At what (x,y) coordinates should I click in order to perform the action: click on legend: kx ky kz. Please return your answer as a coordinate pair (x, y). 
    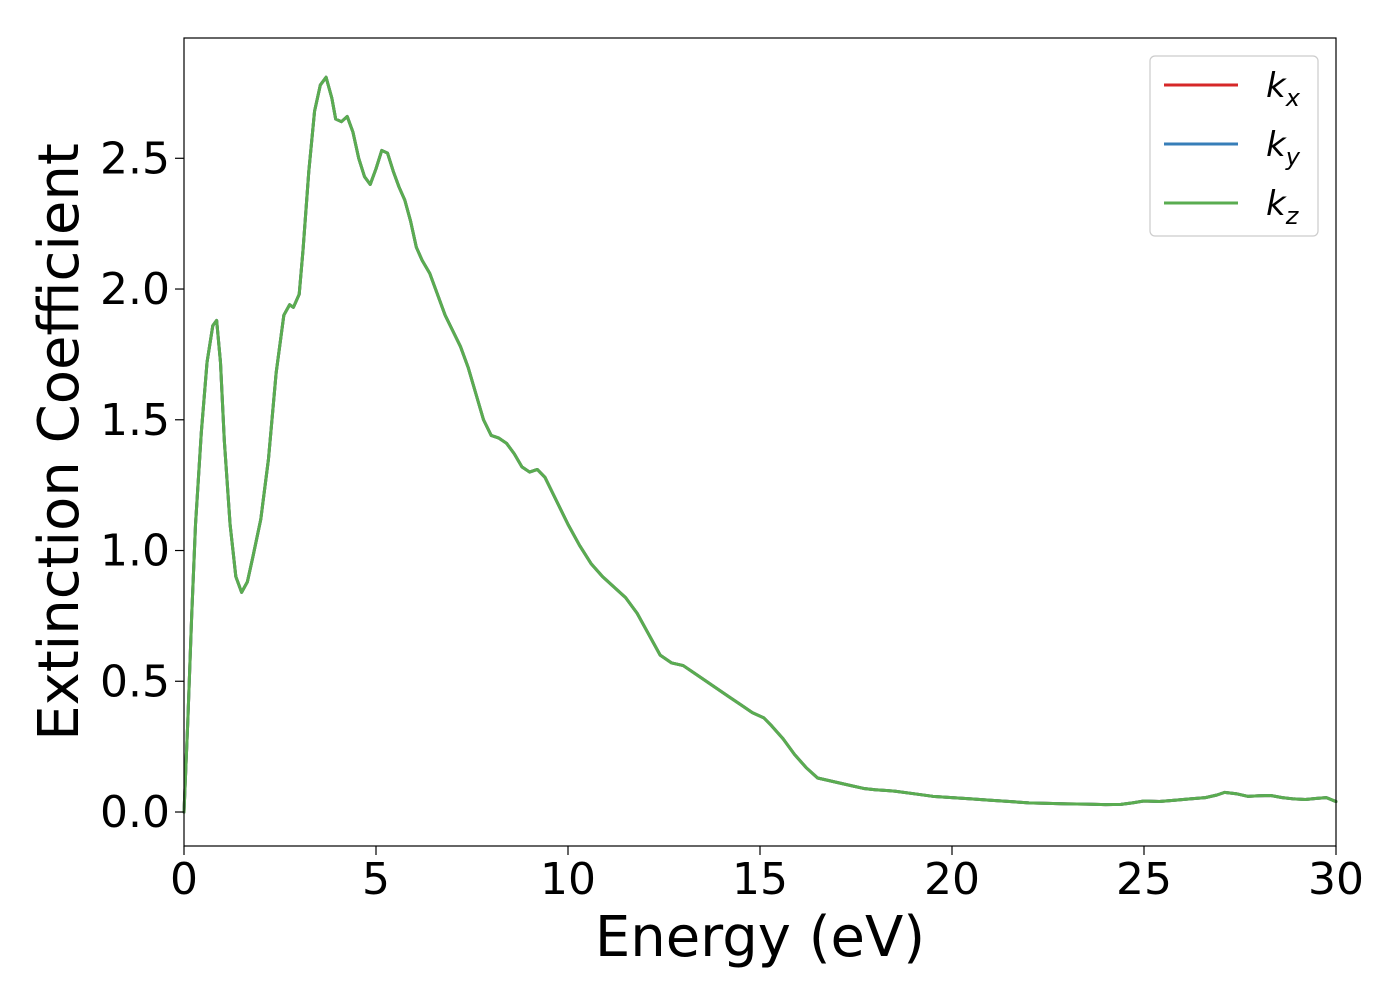
    Looking at the image, I should click on (1234, 146).